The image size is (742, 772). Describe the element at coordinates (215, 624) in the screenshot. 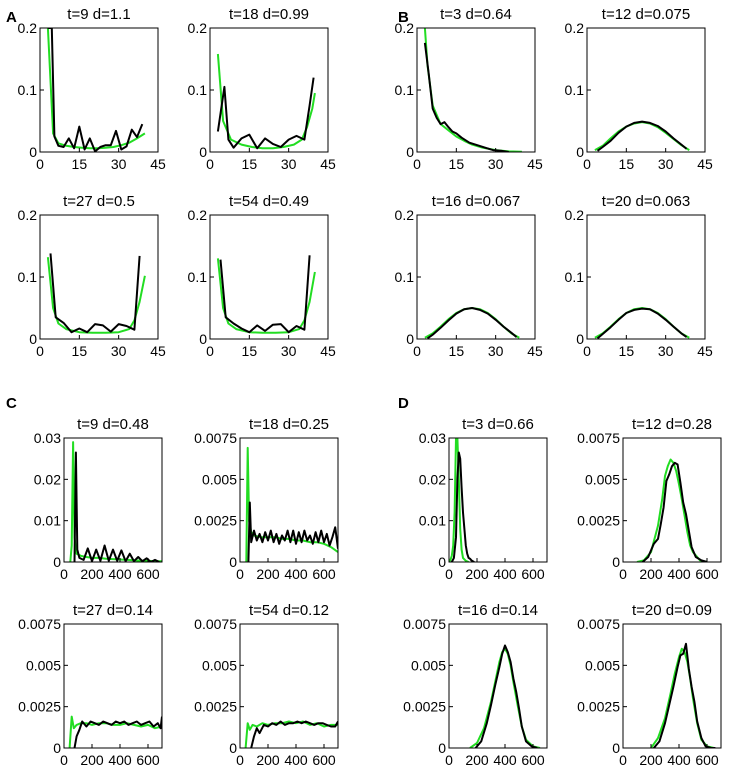

I see `y-tick-label: 0.0075` at that location.